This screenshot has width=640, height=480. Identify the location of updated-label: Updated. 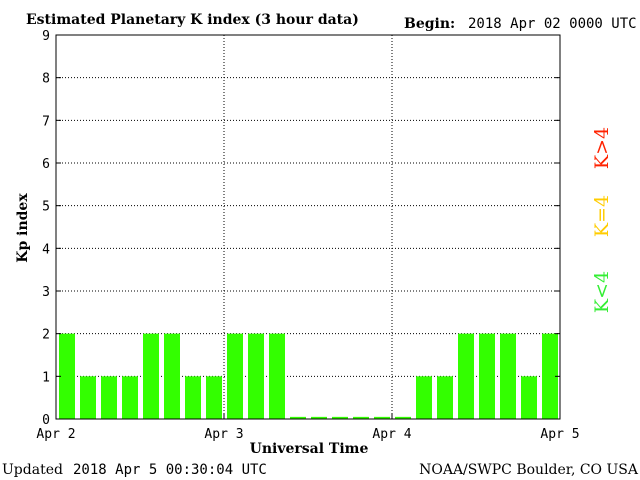
(32, 470).